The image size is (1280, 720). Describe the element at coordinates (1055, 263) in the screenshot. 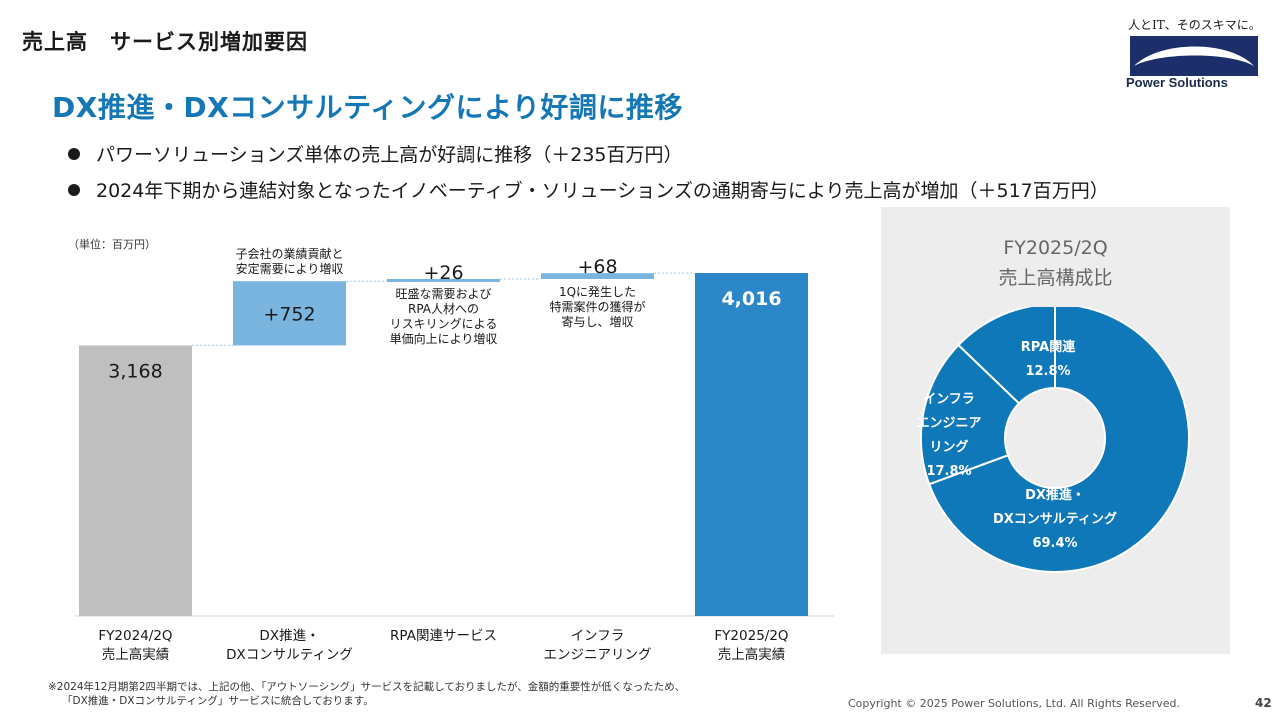

I see `donut-title: FY2025/2Q 売上高構成比` at that location.